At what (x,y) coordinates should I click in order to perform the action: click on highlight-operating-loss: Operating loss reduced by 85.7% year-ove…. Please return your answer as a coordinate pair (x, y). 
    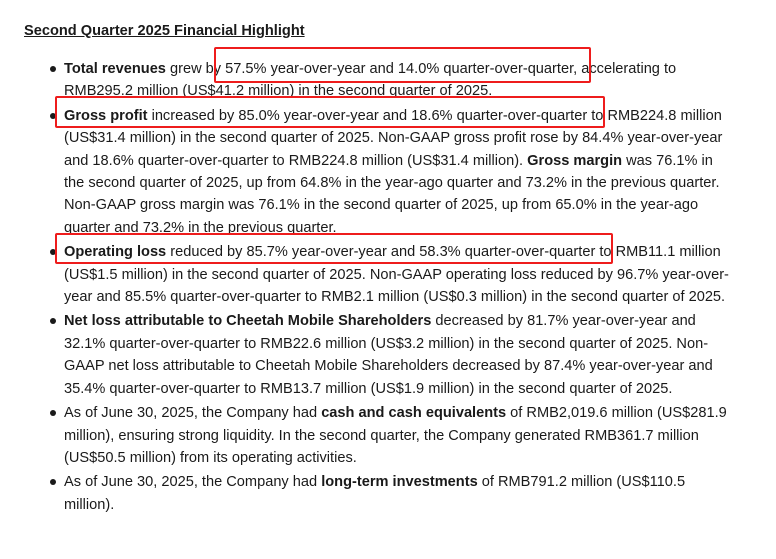
    Looking at the image, I should click on (389, 274).